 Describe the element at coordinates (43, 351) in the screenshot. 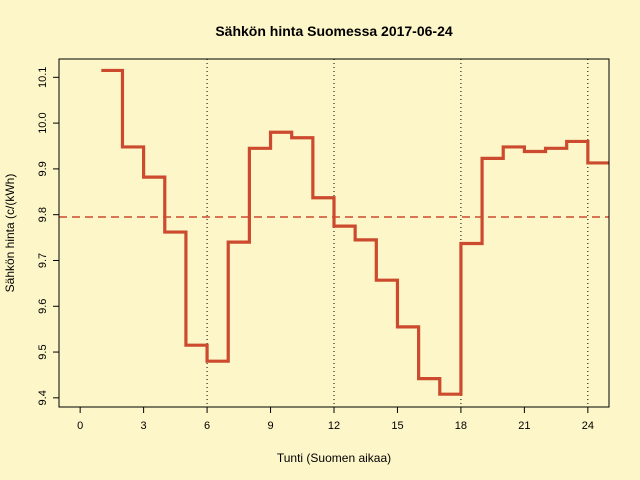

I see `y-tick-label: 9.5` at that location.